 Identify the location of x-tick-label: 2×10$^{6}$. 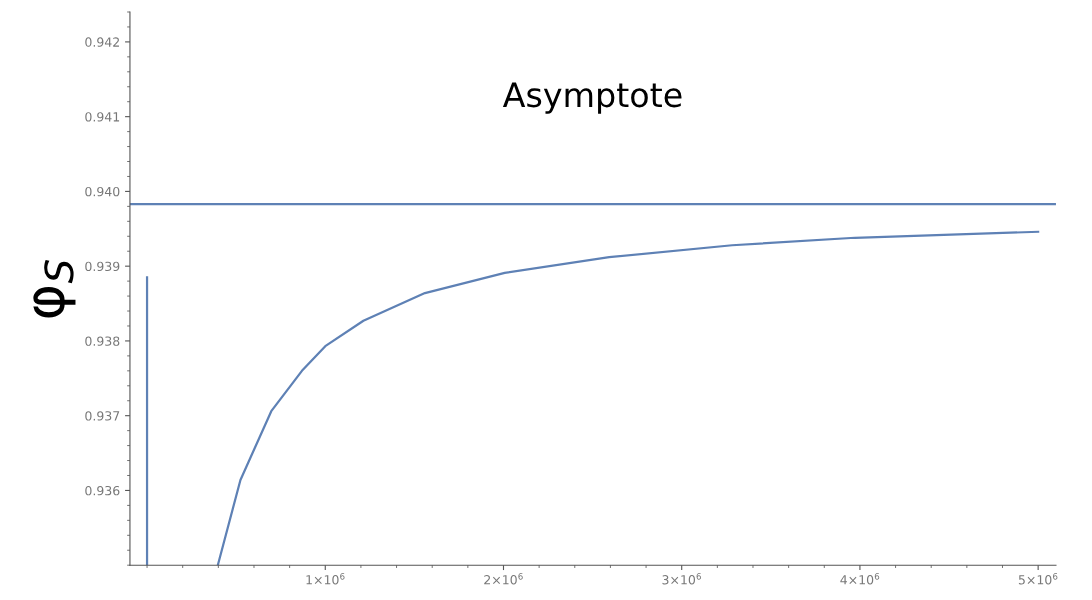
(503, 579).